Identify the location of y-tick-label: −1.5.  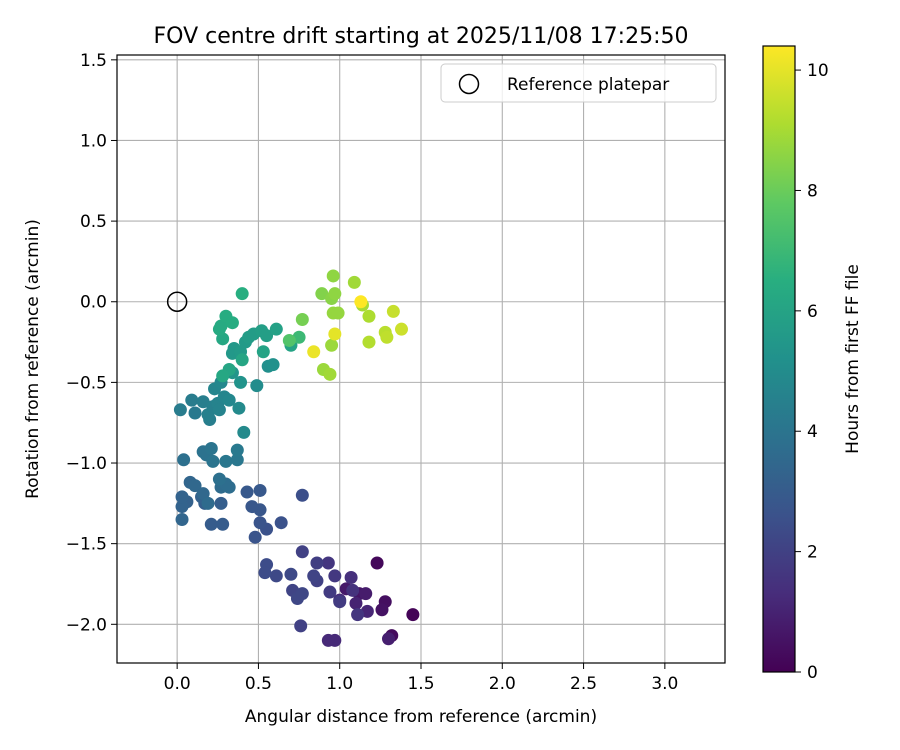
(86, 545).